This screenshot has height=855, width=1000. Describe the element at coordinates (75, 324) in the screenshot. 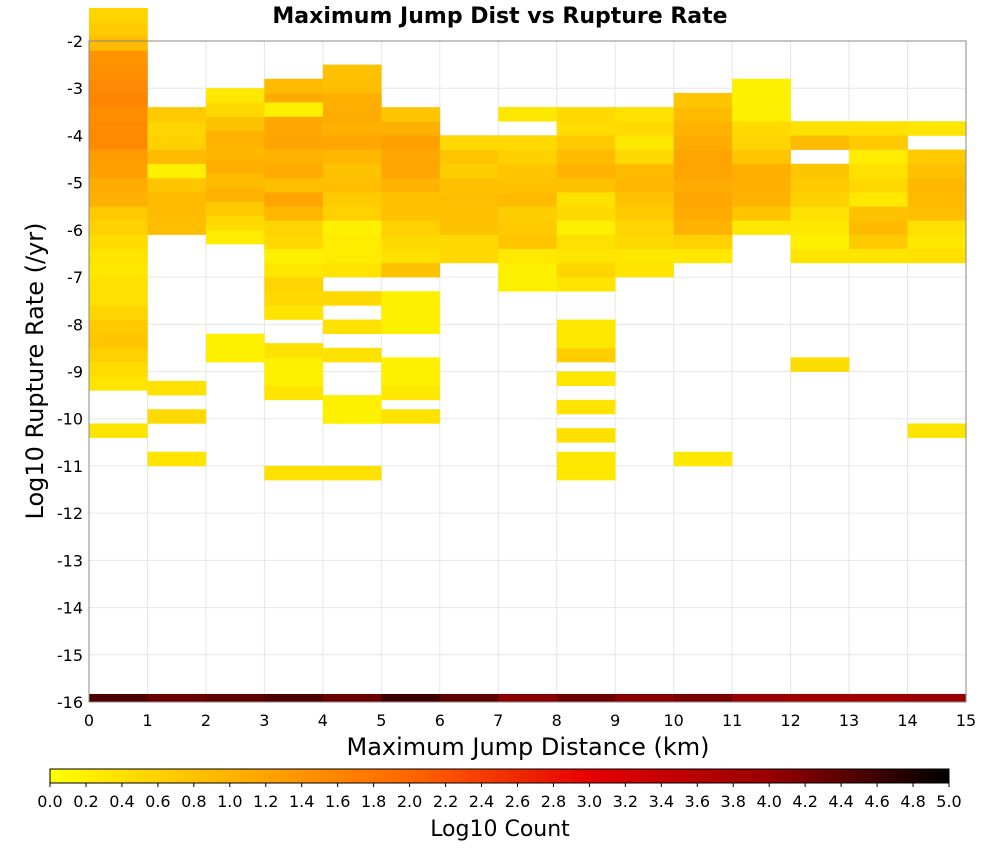

I see `y-tick-label: -8` at that location.